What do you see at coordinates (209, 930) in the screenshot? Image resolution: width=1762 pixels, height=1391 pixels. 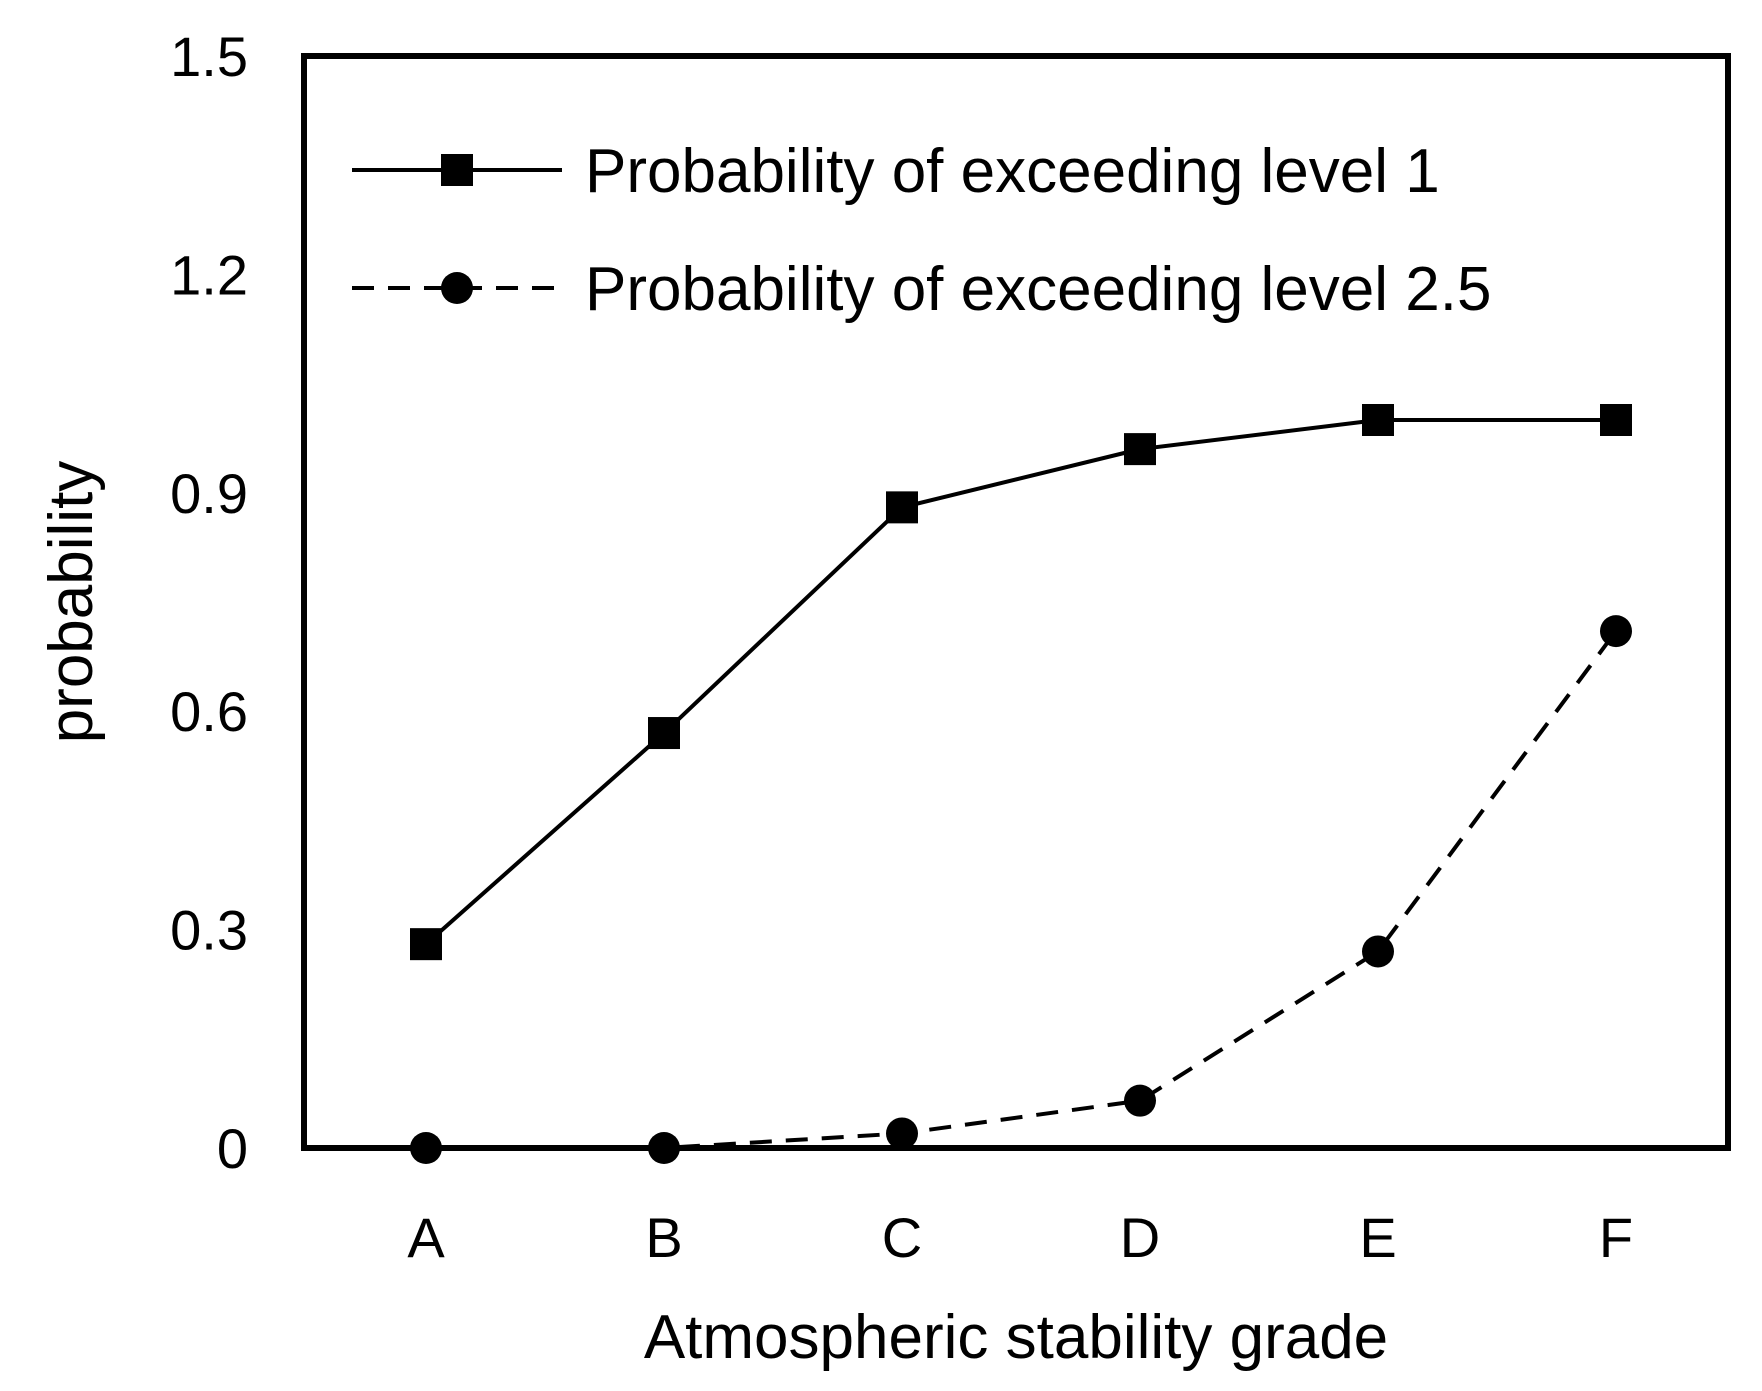 I see `y-tick-label: 0.3` at bounding box center [209, 930].